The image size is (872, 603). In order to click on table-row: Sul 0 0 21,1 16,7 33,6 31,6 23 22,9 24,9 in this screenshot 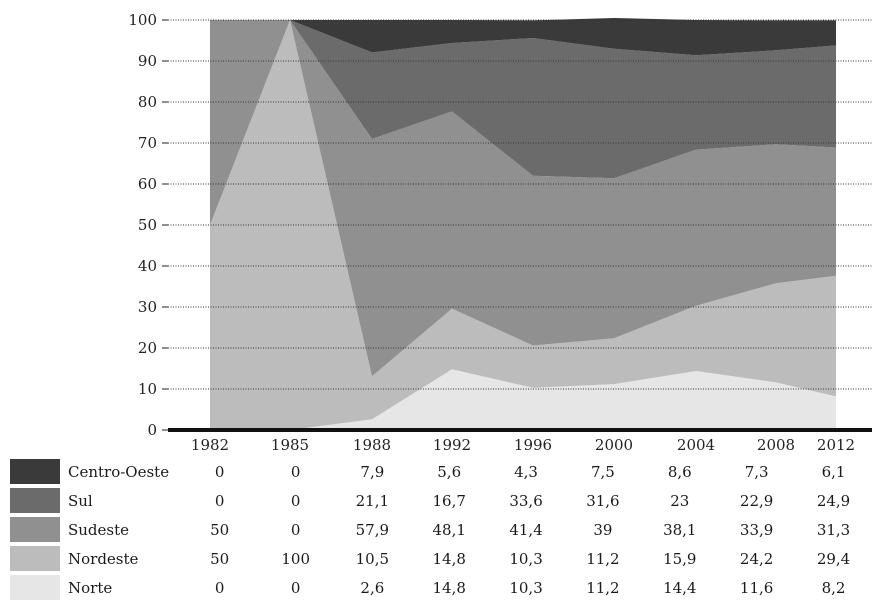, I will do `click(441, 501)`.